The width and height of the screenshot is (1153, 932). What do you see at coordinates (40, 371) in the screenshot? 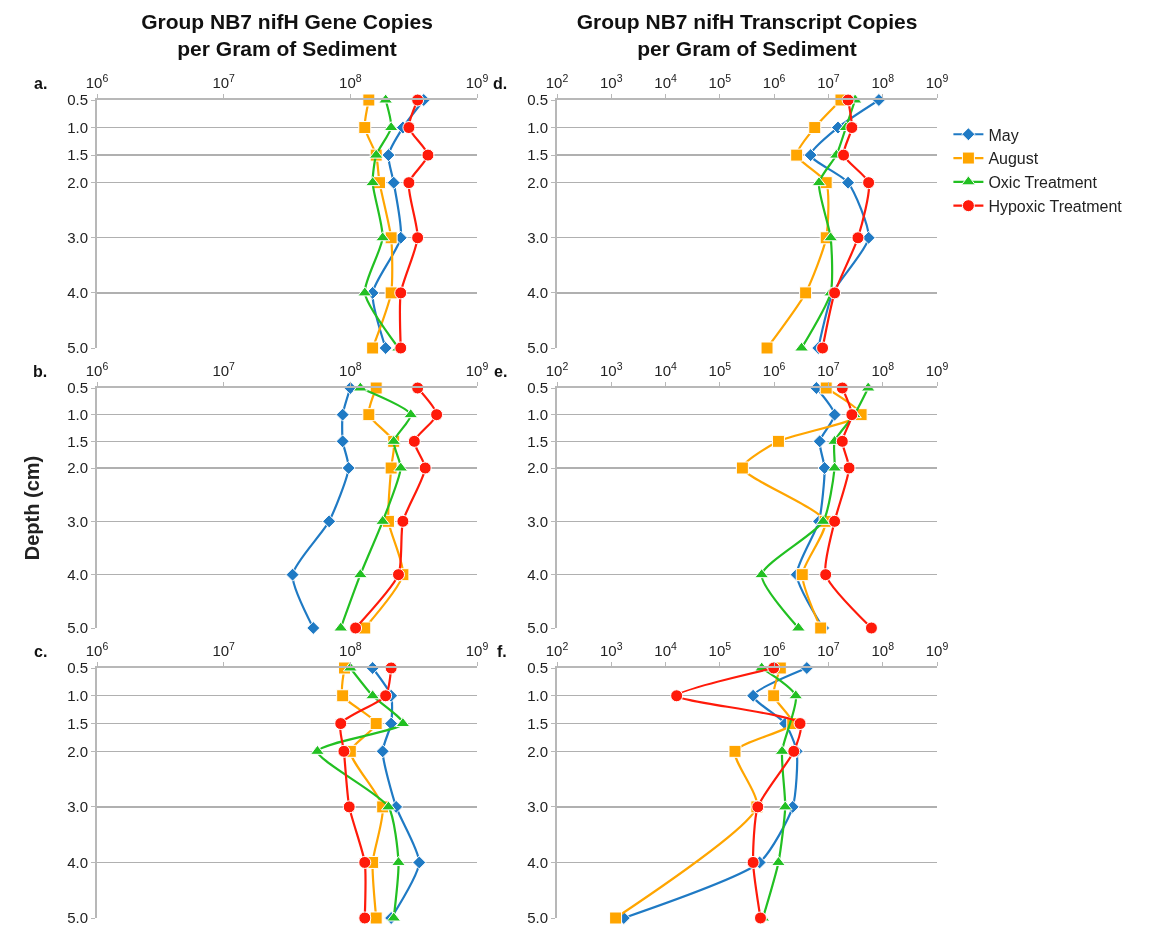
I see `text: b.` at bounding box center [40, 371].